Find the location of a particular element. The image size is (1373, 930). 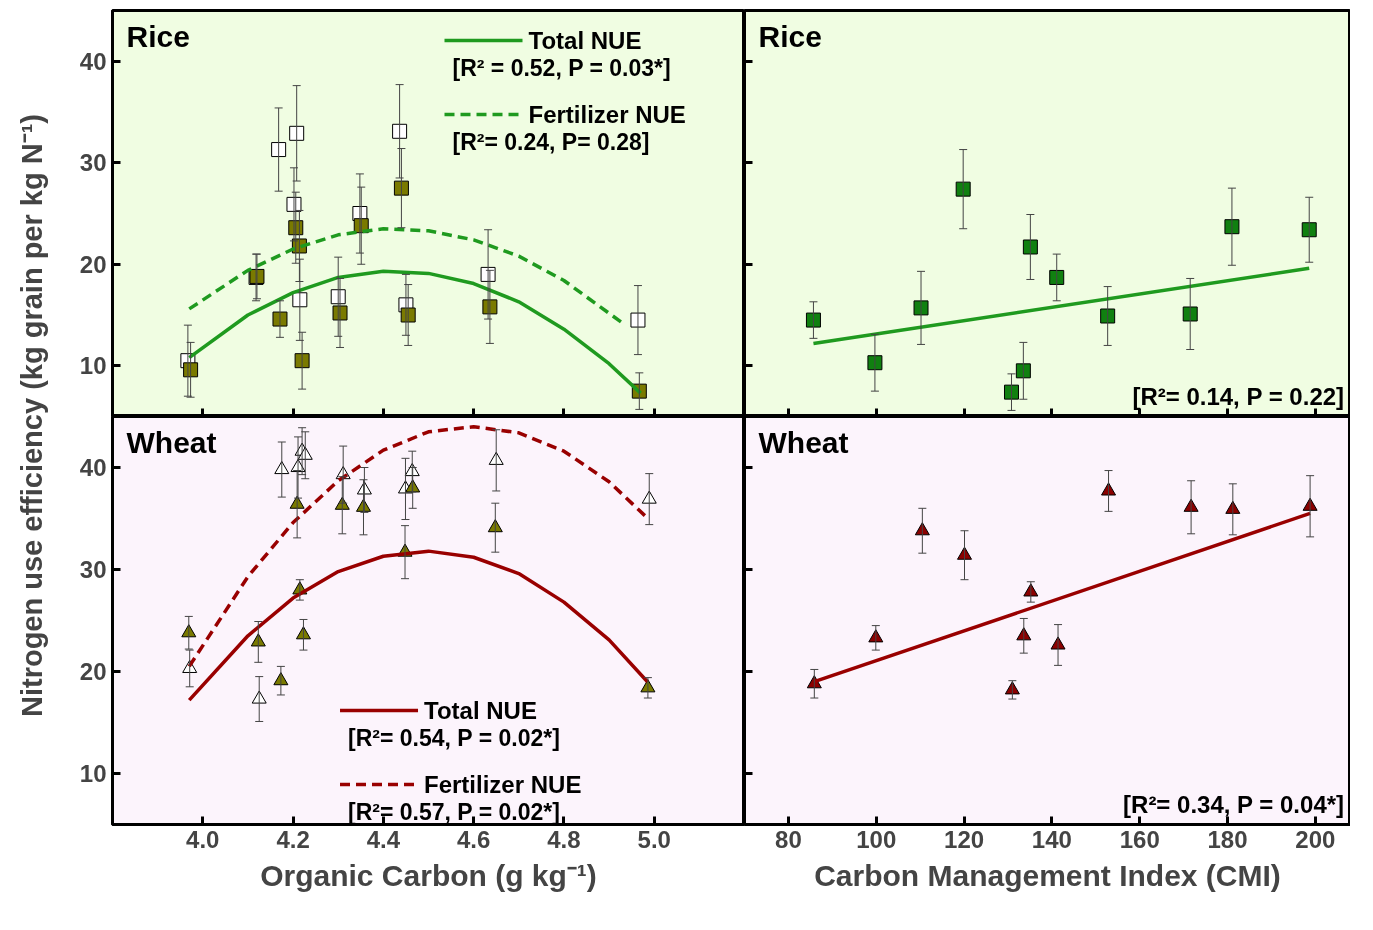

annotation: [R²= 0.34, P = 0.04*] is located at coordinates (1234, 804).